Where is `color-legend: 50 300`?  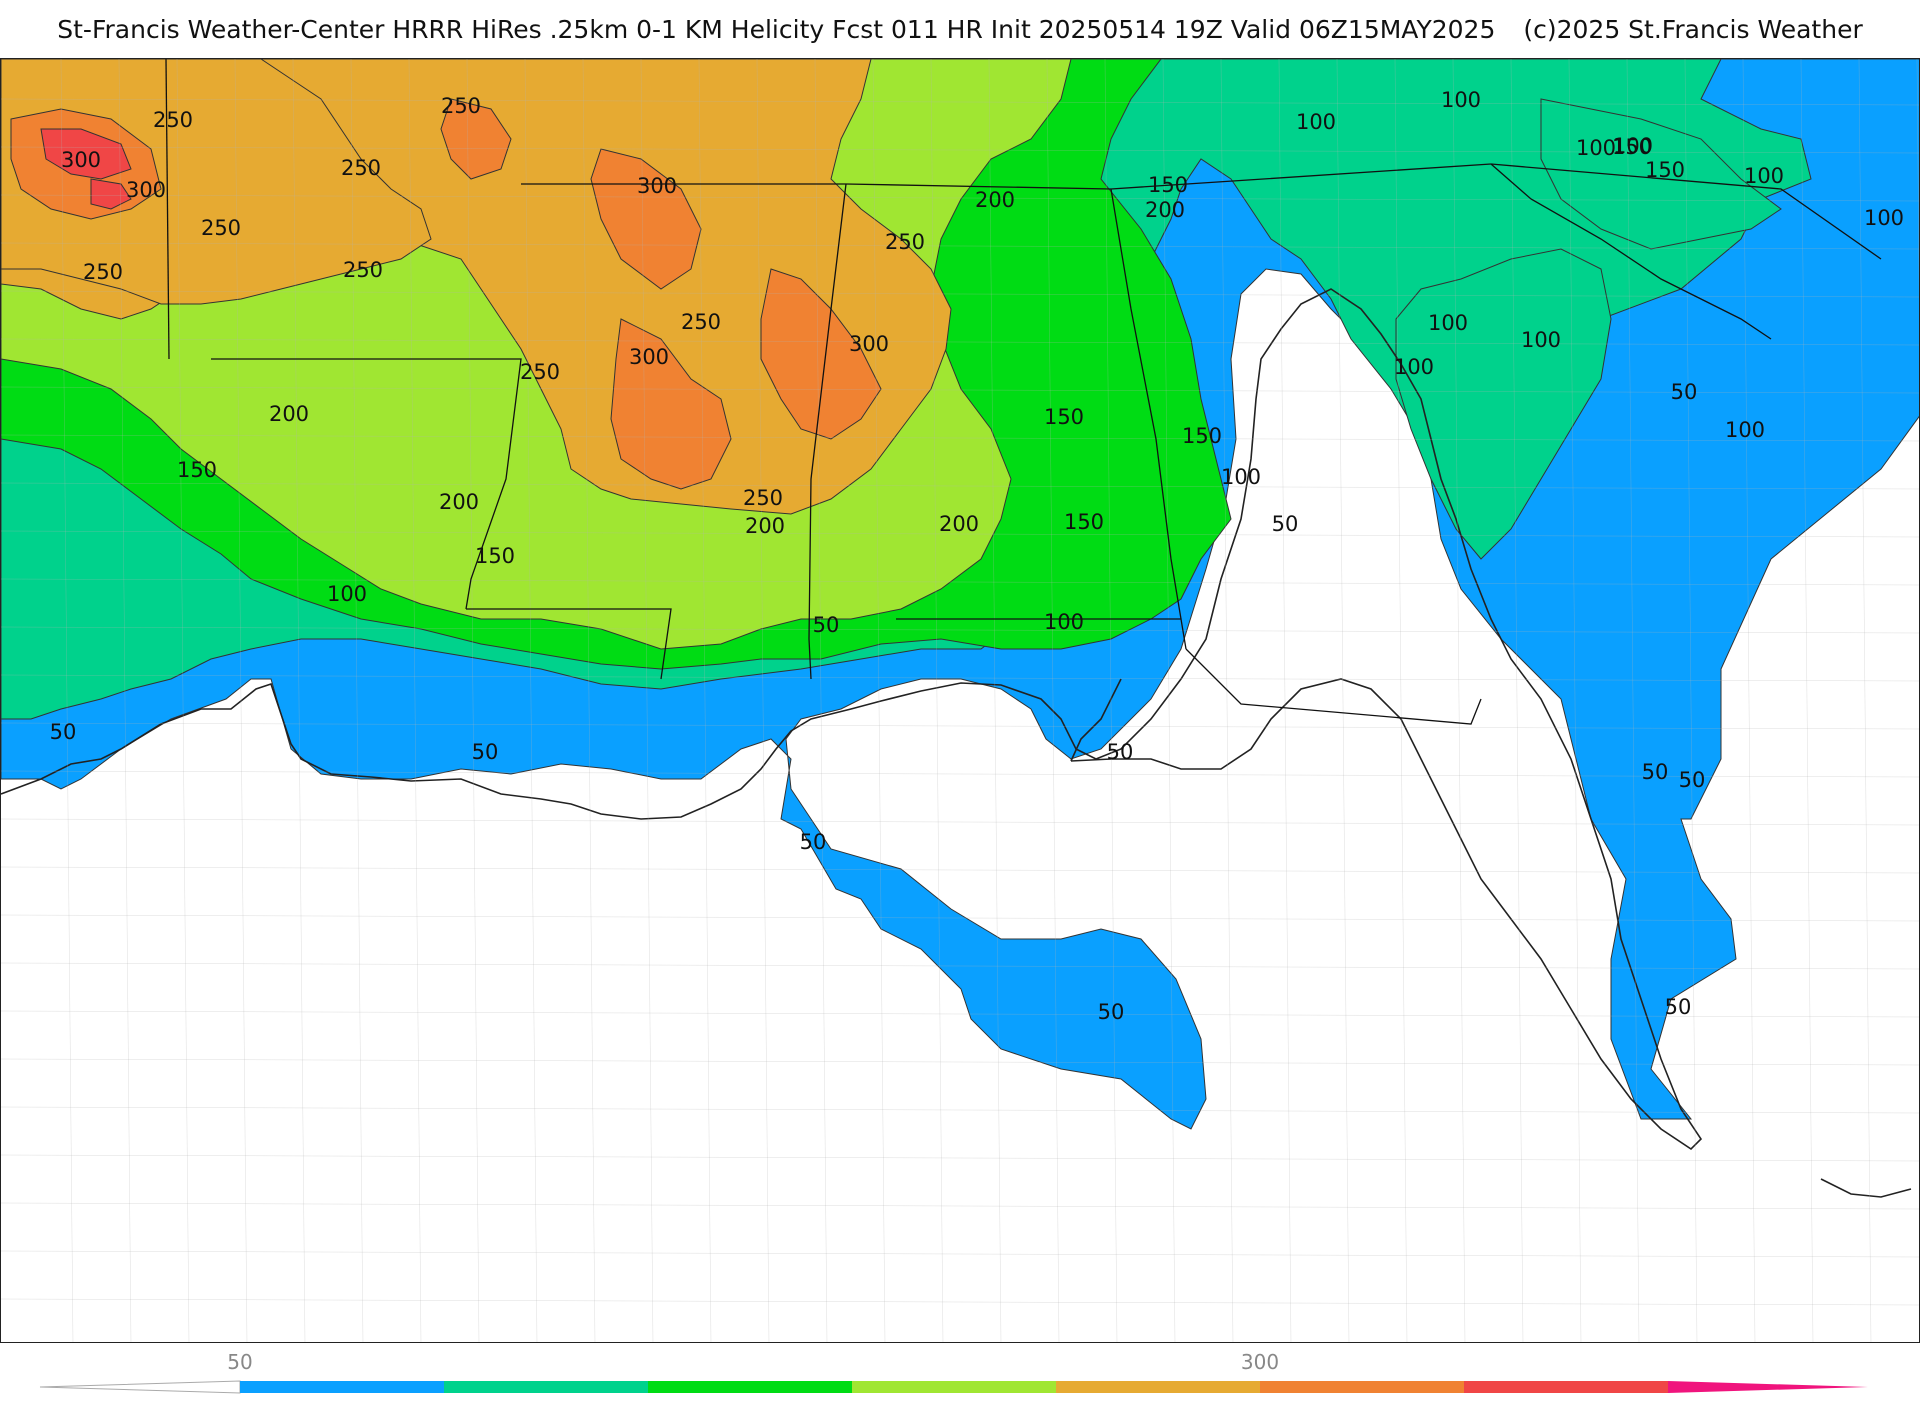 color-legend: 50 300 is located at coordinates (960, 1371).